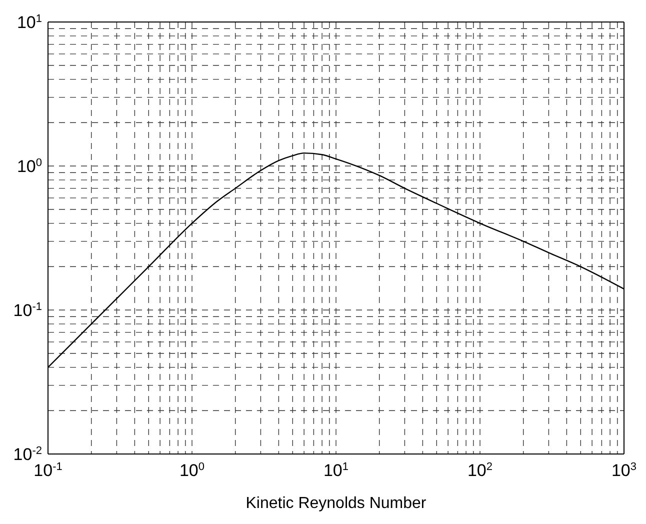 This screenshot has width=646, height=524. I want to click on x-axis-title: Kinetic Reynolds Number, so click(336, 503).